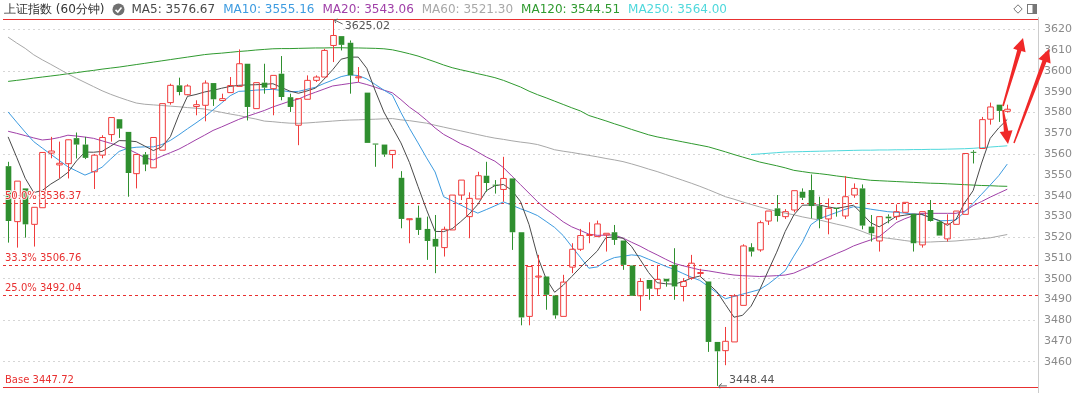 The height and width of the screenshot is (405, 1080). I want to click on annotation: 3625.02, so click(367, 25).